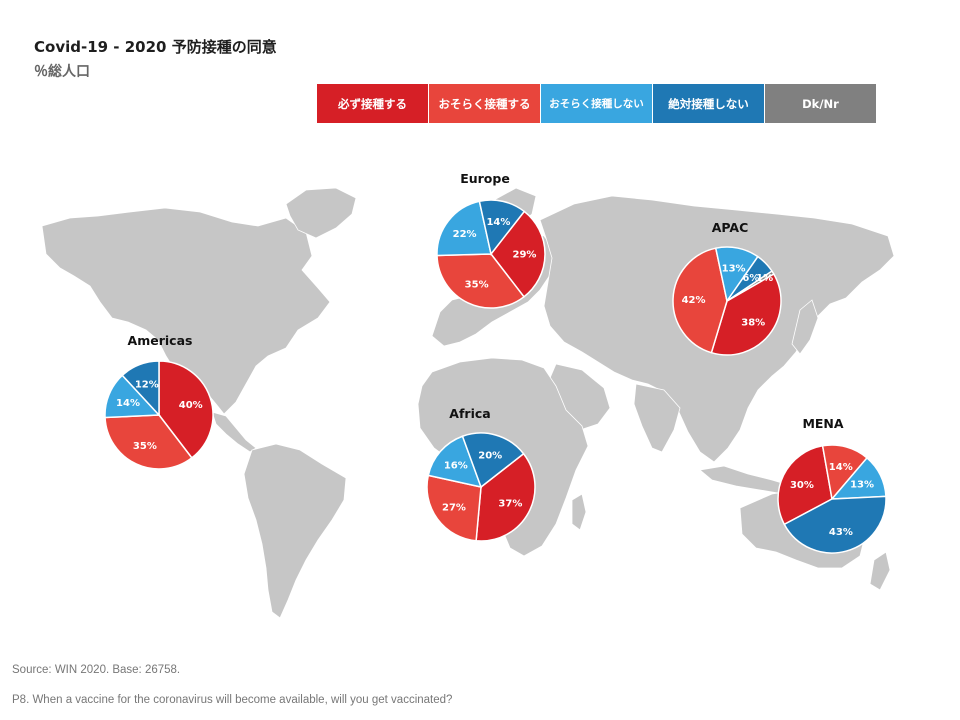 The height and width of the screenshot is (720, 960). Describe the element at coordinates (477, 285) in the screenshot. I see `pie-label-europe-1: 35%` at that location.